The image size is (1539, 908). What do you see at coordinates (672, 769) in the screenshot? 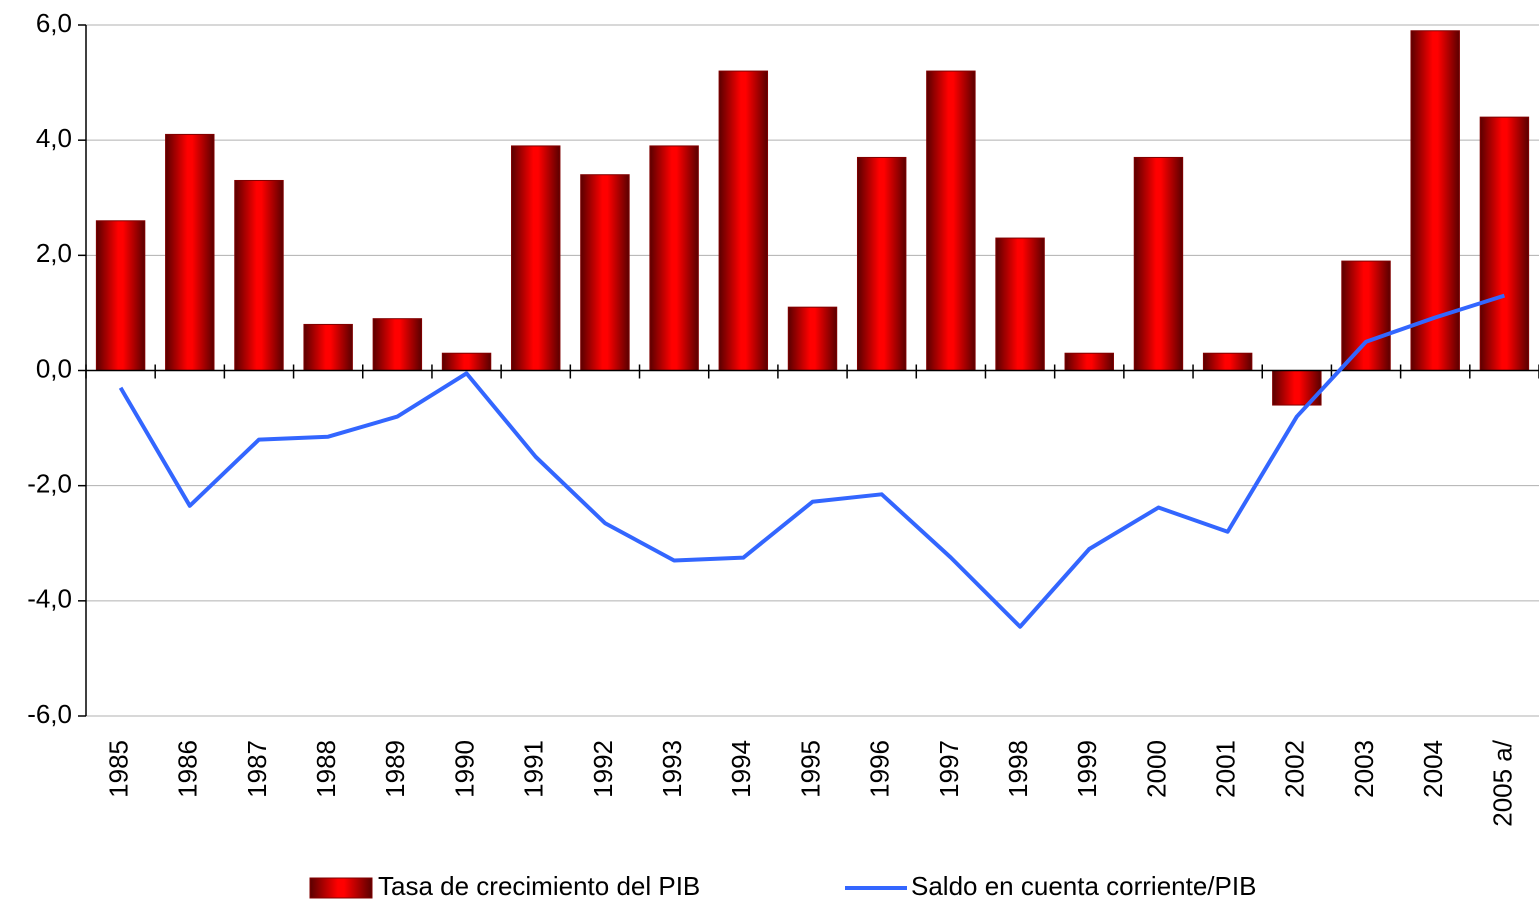
I see `x-tick-label: 1993` at bounding box center [672, 769].